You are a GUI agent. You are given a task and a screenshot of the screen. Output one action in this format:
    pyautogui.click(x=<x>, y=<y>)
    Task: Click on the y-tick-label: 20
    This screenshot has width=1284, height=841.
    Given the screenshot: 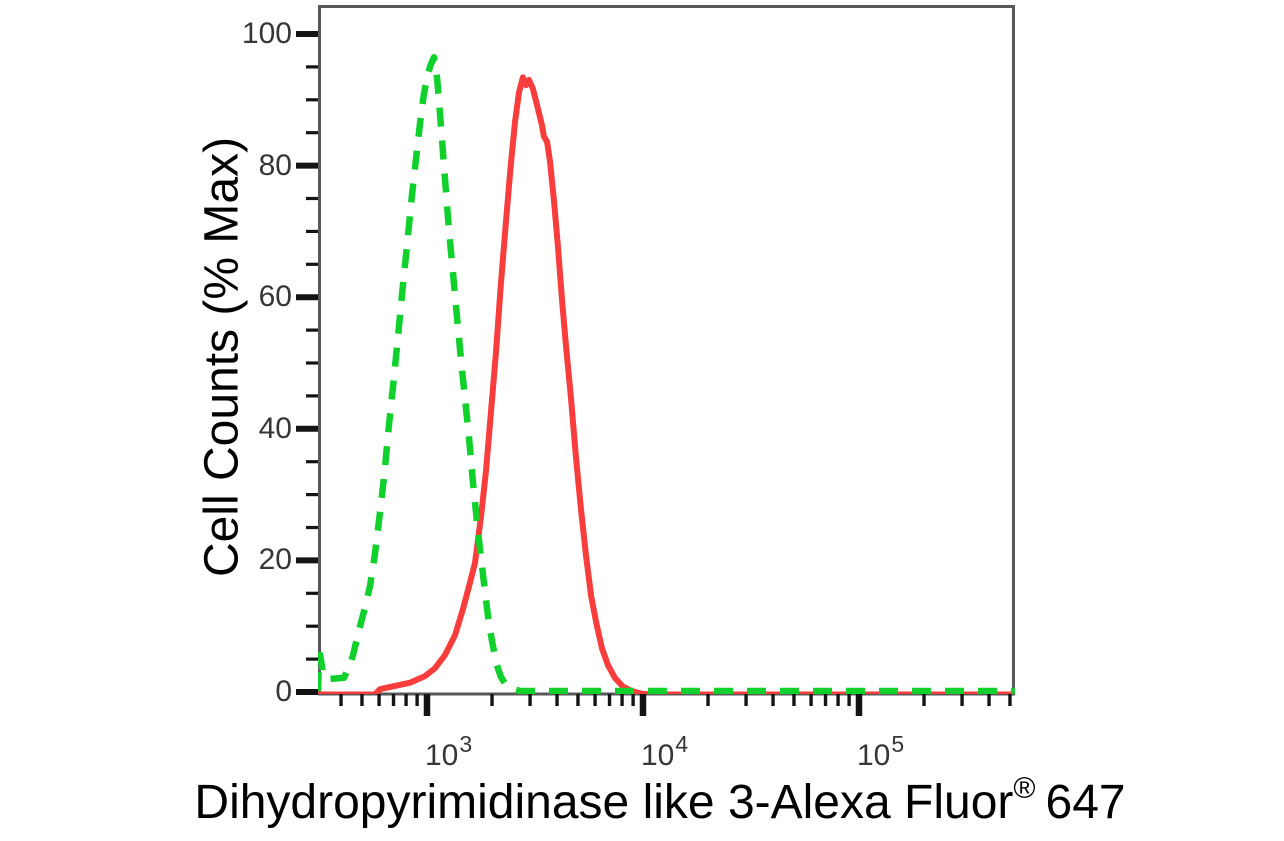 What is the action you would take?
    pyautogui.click(x=275, y=560)
    